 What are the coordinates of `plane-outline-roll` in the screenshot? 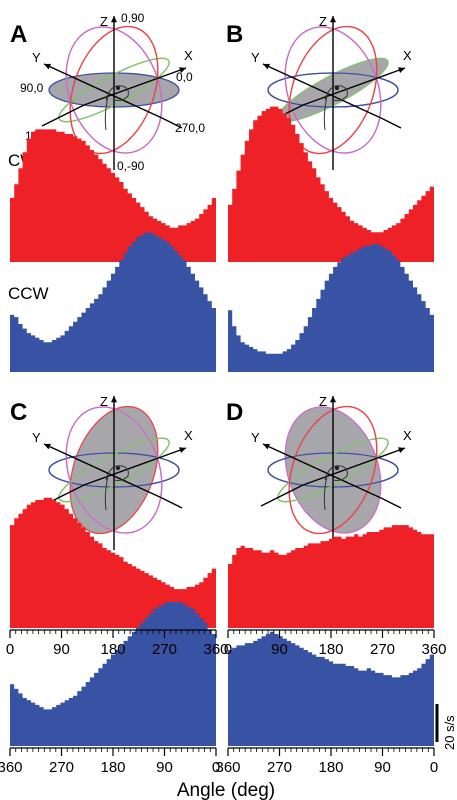 It's located at (333, 470).